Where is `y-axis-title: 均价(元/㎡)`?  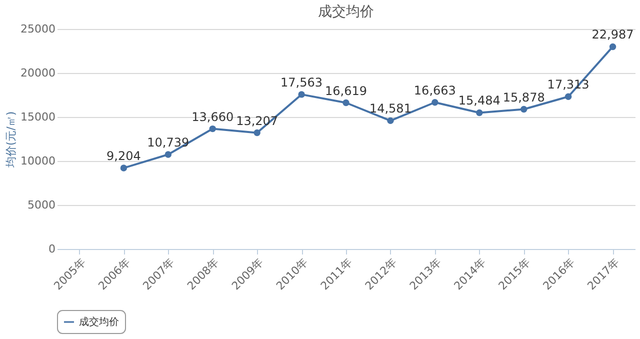 y-axis-title: 均价(元/㎡) is located at coordinates (11, 140).